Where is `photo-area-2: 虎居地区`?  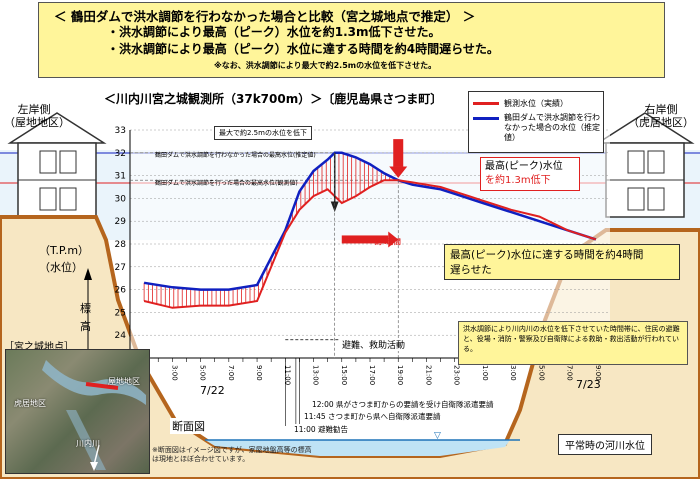 photo-area-2: 虎居地区 is located at coordinates (30, 403).